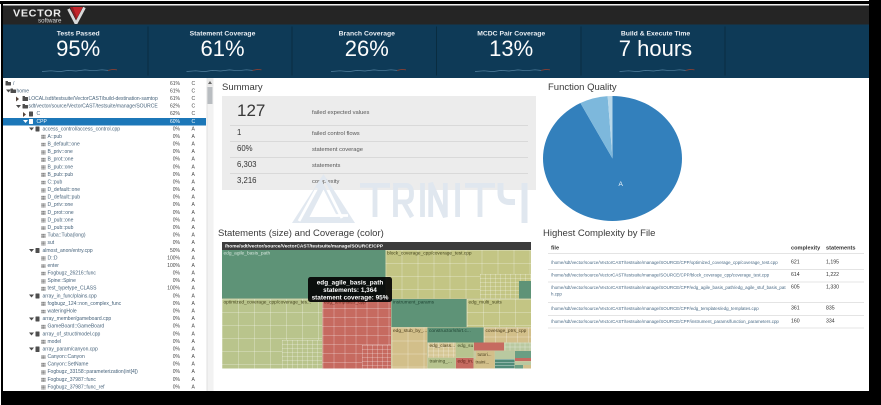  I want to click on svg-text: A, so click(621, 184).